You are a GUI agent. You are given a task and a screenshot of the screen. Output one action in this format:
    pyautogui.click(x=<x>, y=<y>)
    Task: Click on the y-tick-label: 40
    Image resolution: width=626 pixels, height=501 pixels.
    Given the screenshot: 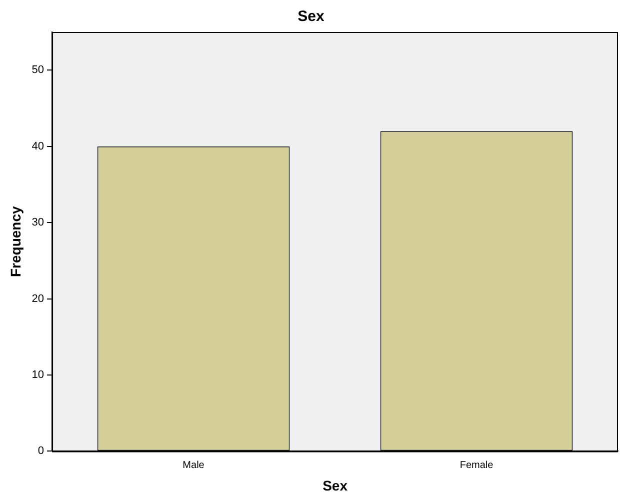 What is the action you would take?
    pyautogui.click(x=38, y=146)
    